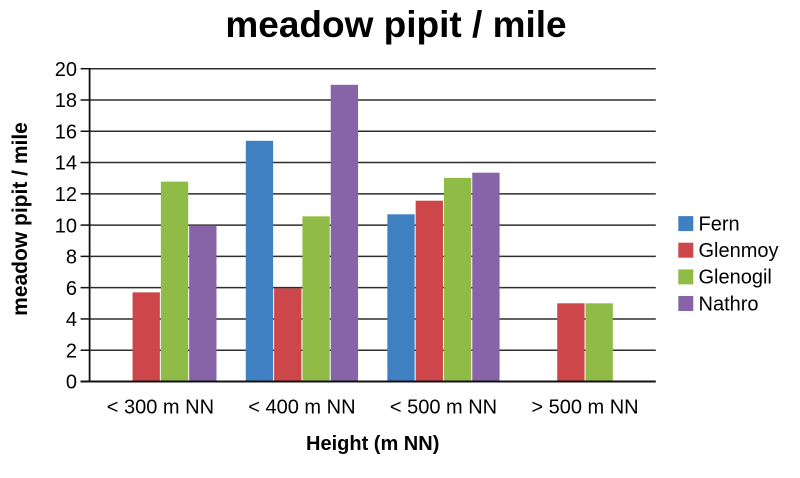 The height and width of the screenshot is (478, 800). What do you see at coordinates (301, 408) in the screenshot?
I see `svg-text: < 400 m NN` at bounding box center [301, 408].